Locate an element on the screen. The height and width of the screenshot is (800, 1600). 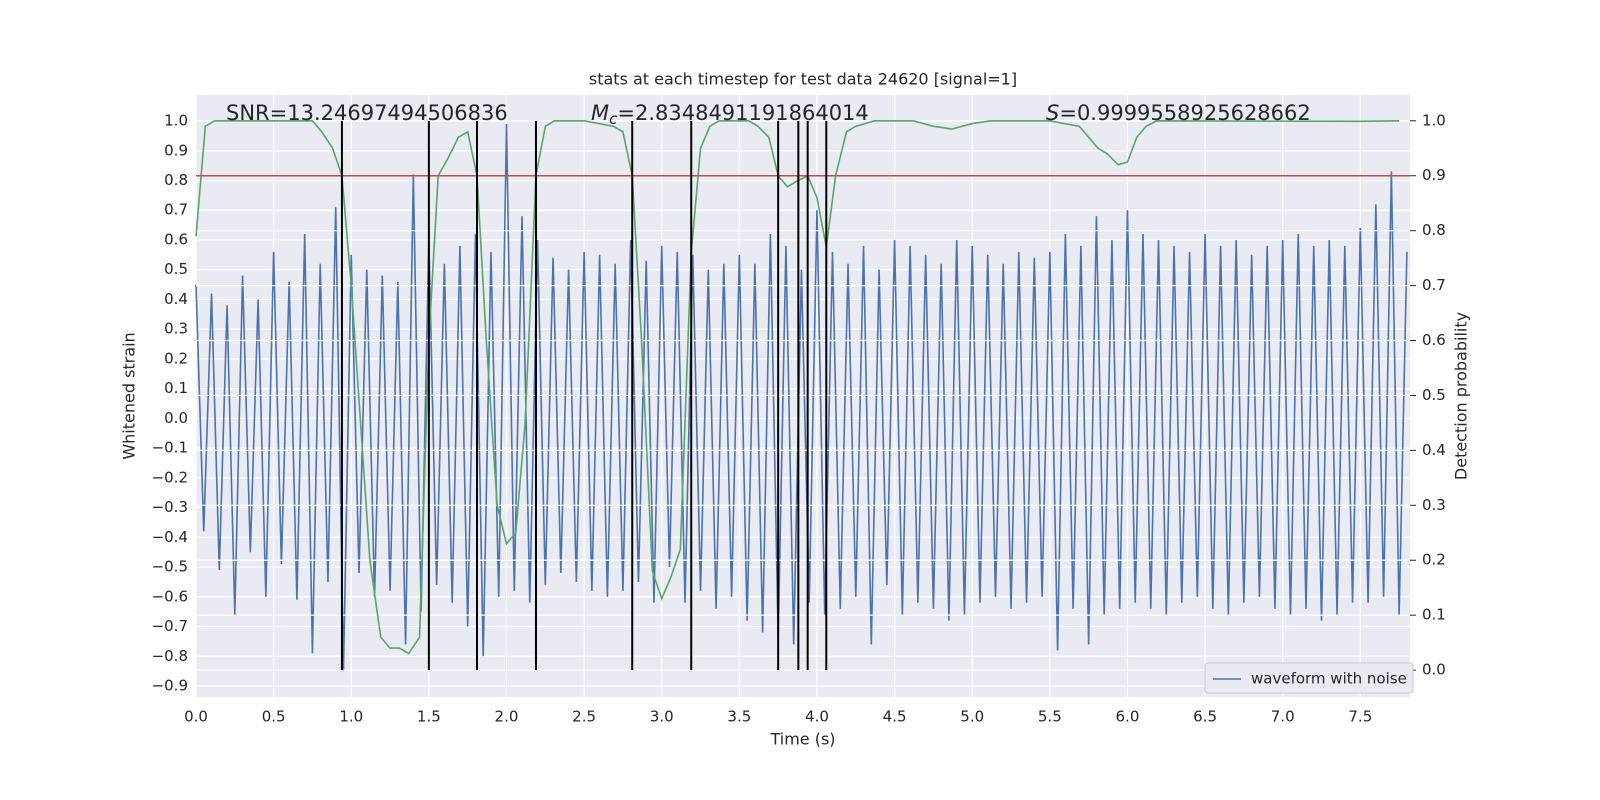
y-tick-label: −0.2 is located at coordinates (170, 477).